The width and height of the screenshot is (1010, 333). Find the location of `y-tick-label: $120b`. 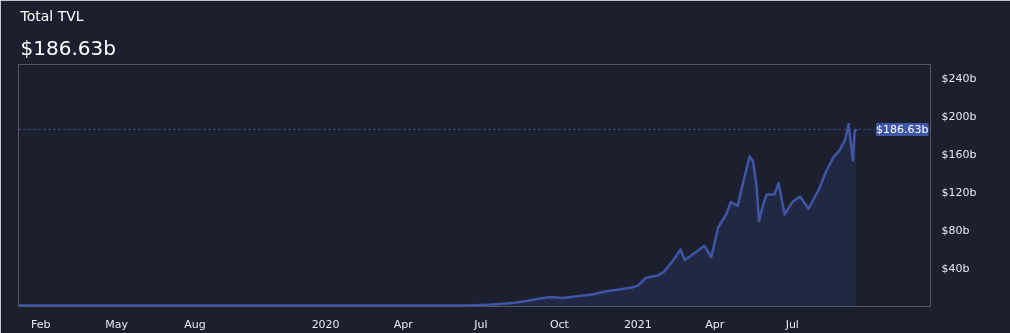

y-tick-label: $120b is located at coordinates (959, 193).